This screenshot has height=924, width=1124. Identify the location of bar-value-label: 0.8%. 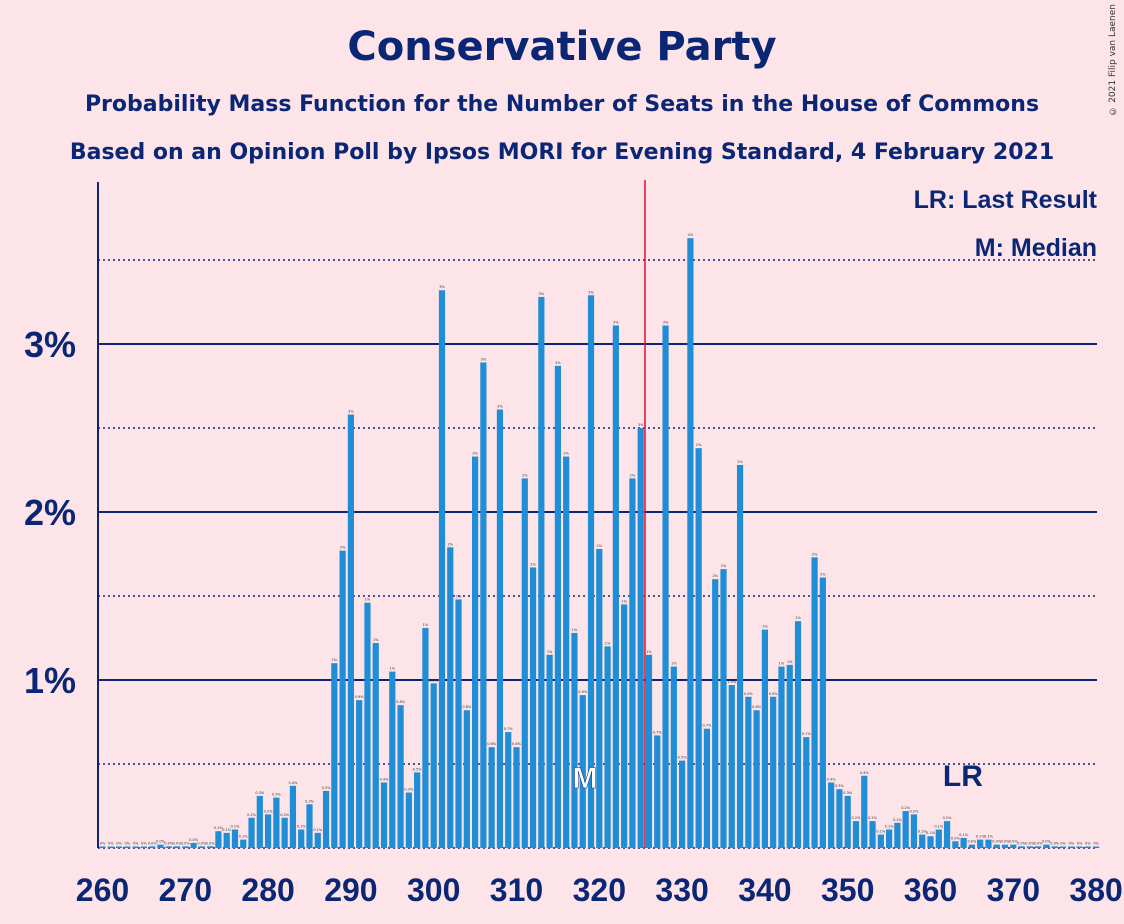
(401, 702).